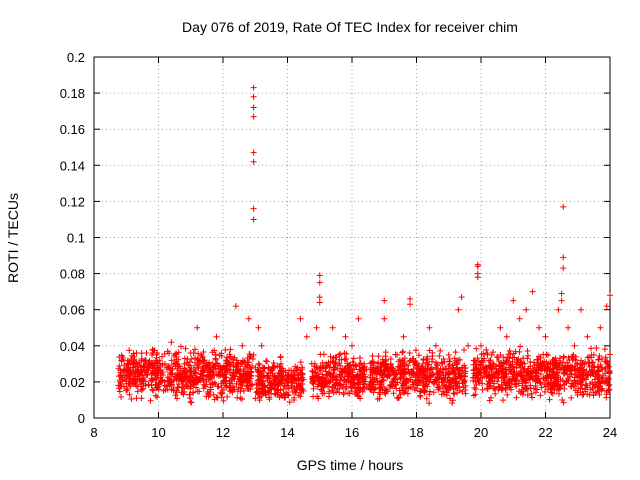 Image resolution: width=640 pixels, height=480 pixels. I want to click on x-tick-label: 22, so click(545, 432).